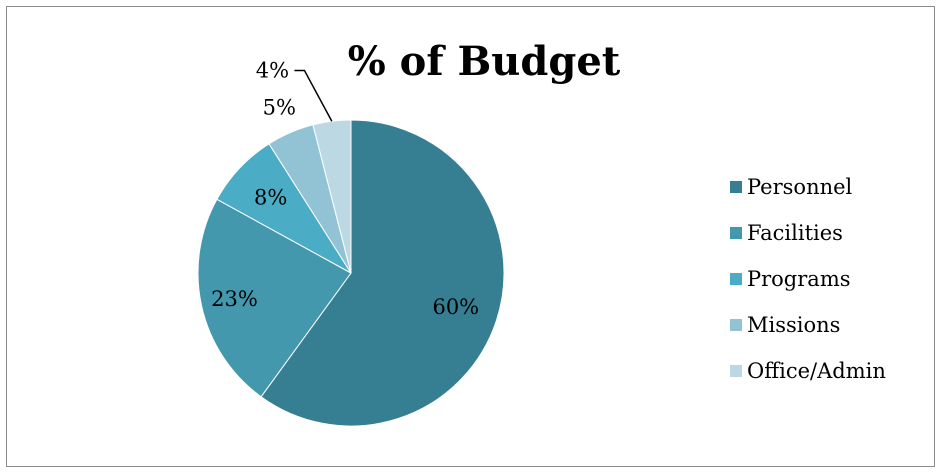 The height and width of the screenshot is (474, 943). Describe the element at coordinates (313, 95) in the screenshot. I see `leader-line-office-admin` at that location.